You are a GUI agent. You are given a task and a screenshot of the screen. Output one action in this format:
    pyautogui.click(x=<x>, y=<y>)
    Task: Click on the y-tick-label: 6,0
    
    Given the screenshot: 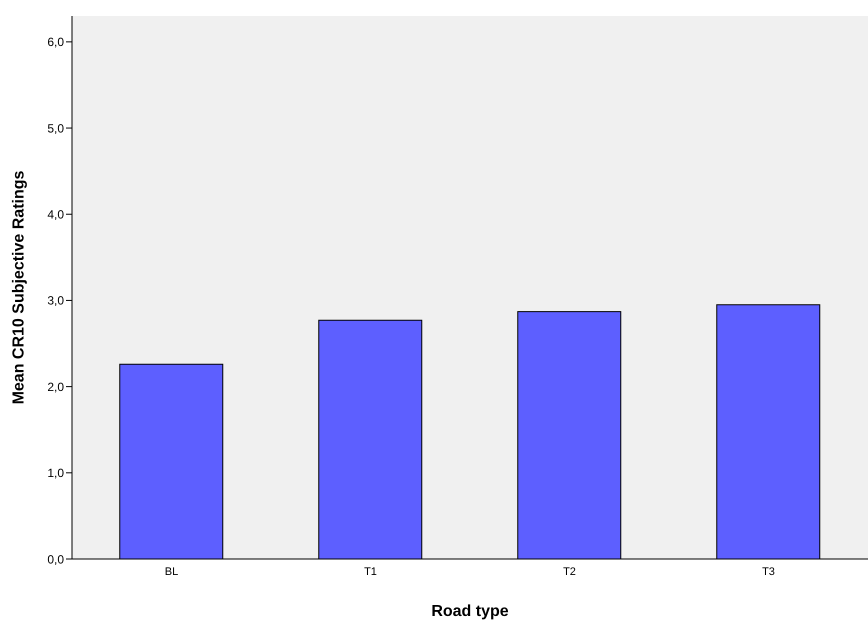 What is the action you would take?
    pyautogui.click(x=55, y=42)
    